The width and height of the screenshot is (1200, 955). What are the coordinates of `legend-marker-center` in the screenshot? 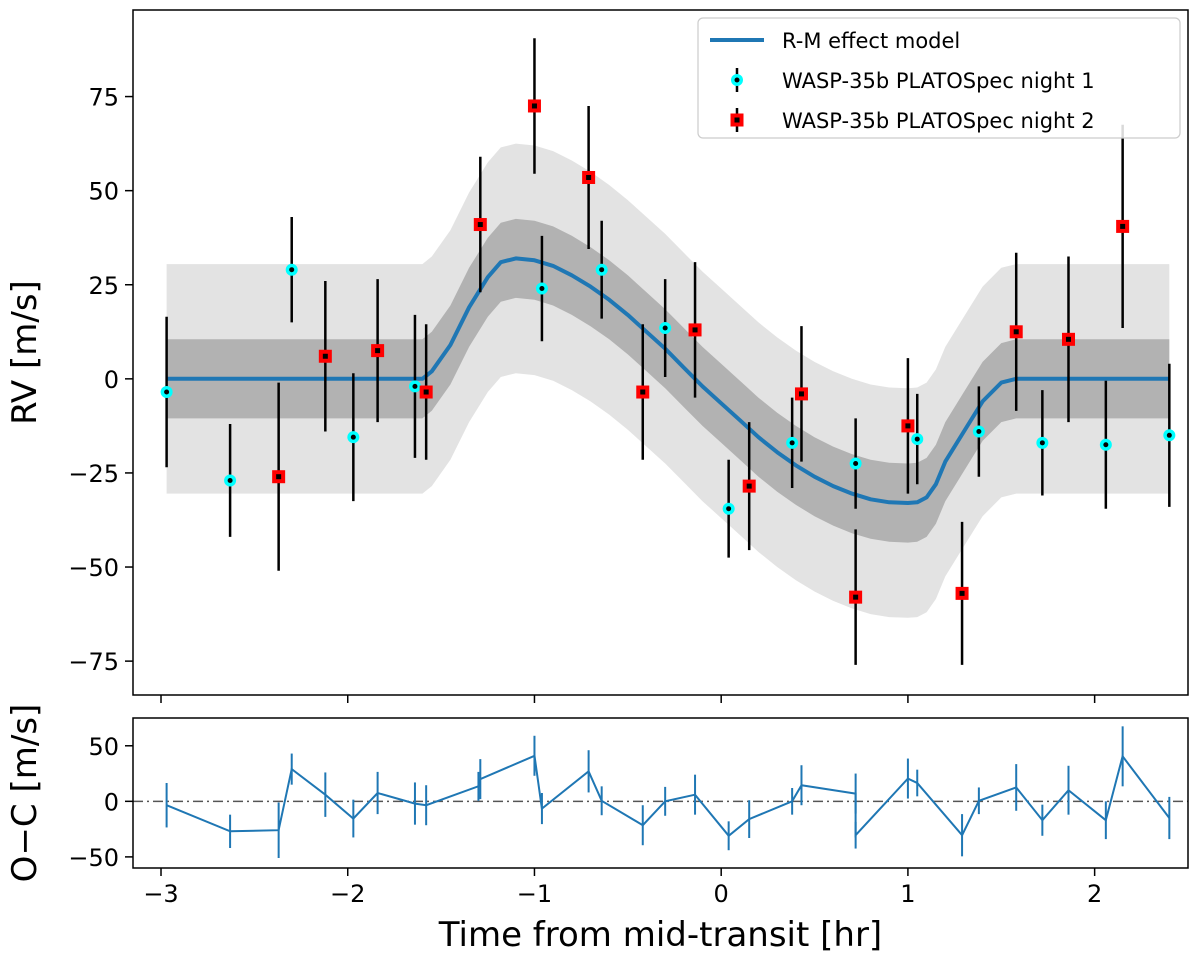 It's located at (737, 120).